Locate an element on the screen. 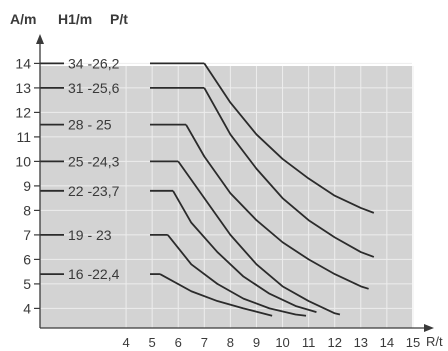 The height and width of the screenshot is (351, 448). y-axis-arrow is located at coordinates (40, 39).